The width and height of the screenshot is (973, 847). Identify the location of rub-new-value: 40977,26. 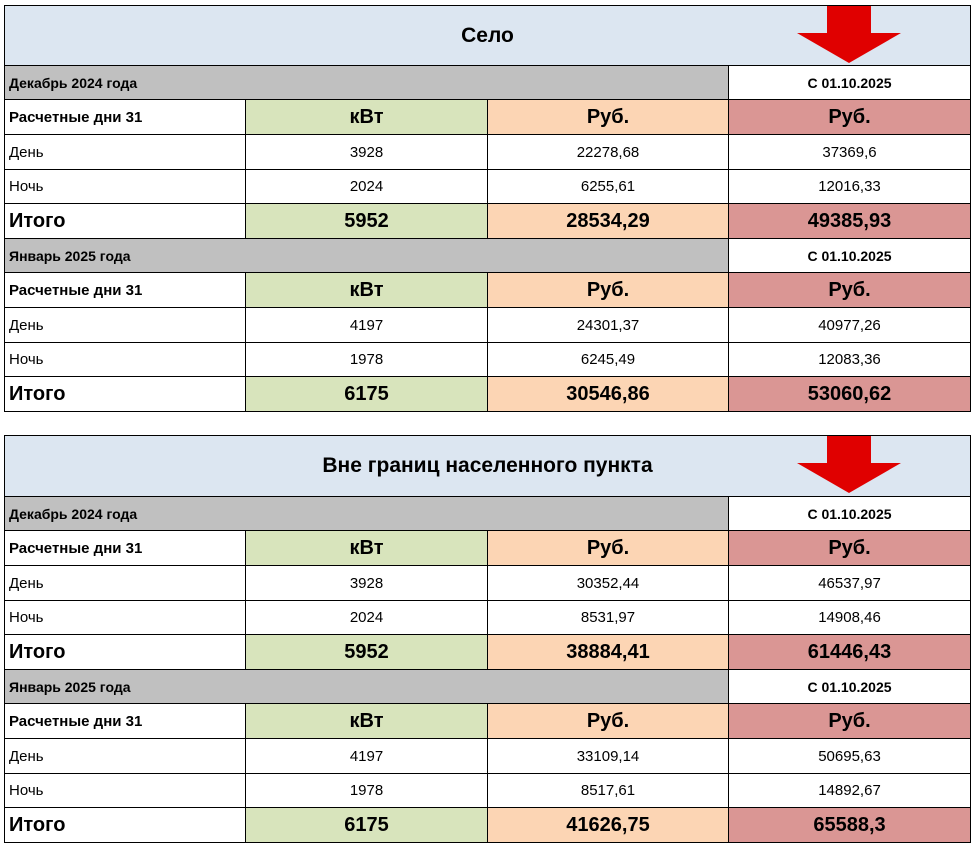
(849, 325).